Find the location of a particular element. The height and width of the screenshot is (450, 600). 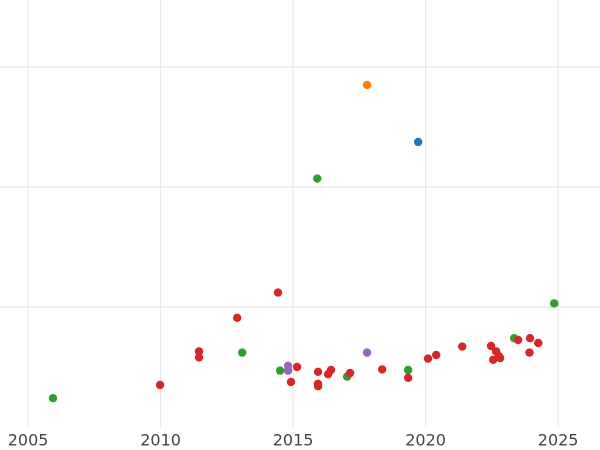

x-tick-label: 2015 is located at coordinates (293, 440).